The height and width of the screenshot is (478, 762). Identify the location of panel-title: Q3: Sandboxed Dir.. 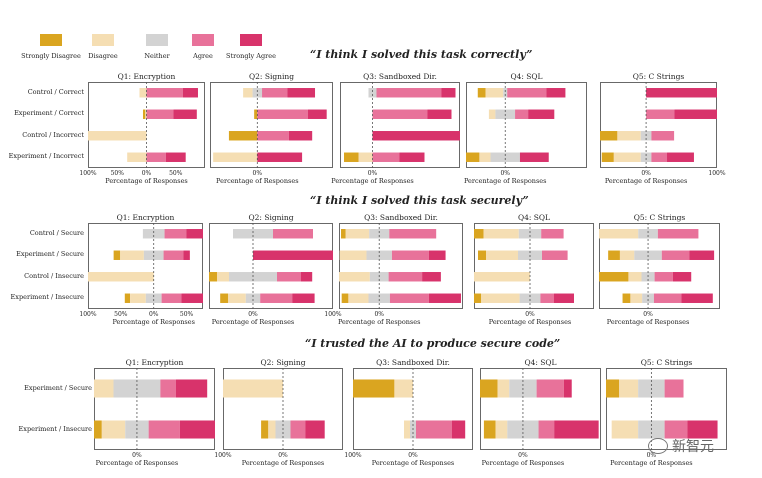
(400, 76).